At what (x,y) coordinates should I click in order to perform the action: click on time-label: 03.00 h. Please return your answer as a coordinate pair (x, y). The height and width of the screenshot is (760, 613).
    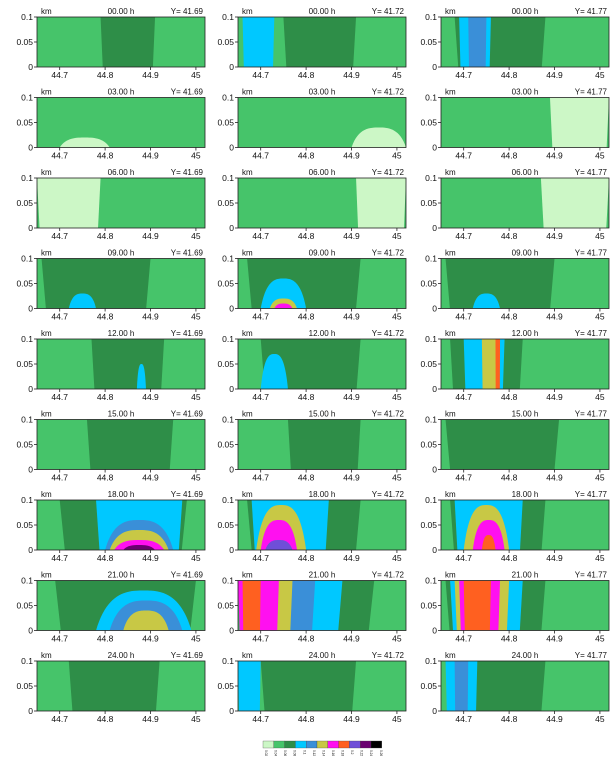
    Looking at the image, I should click on (322, 92).